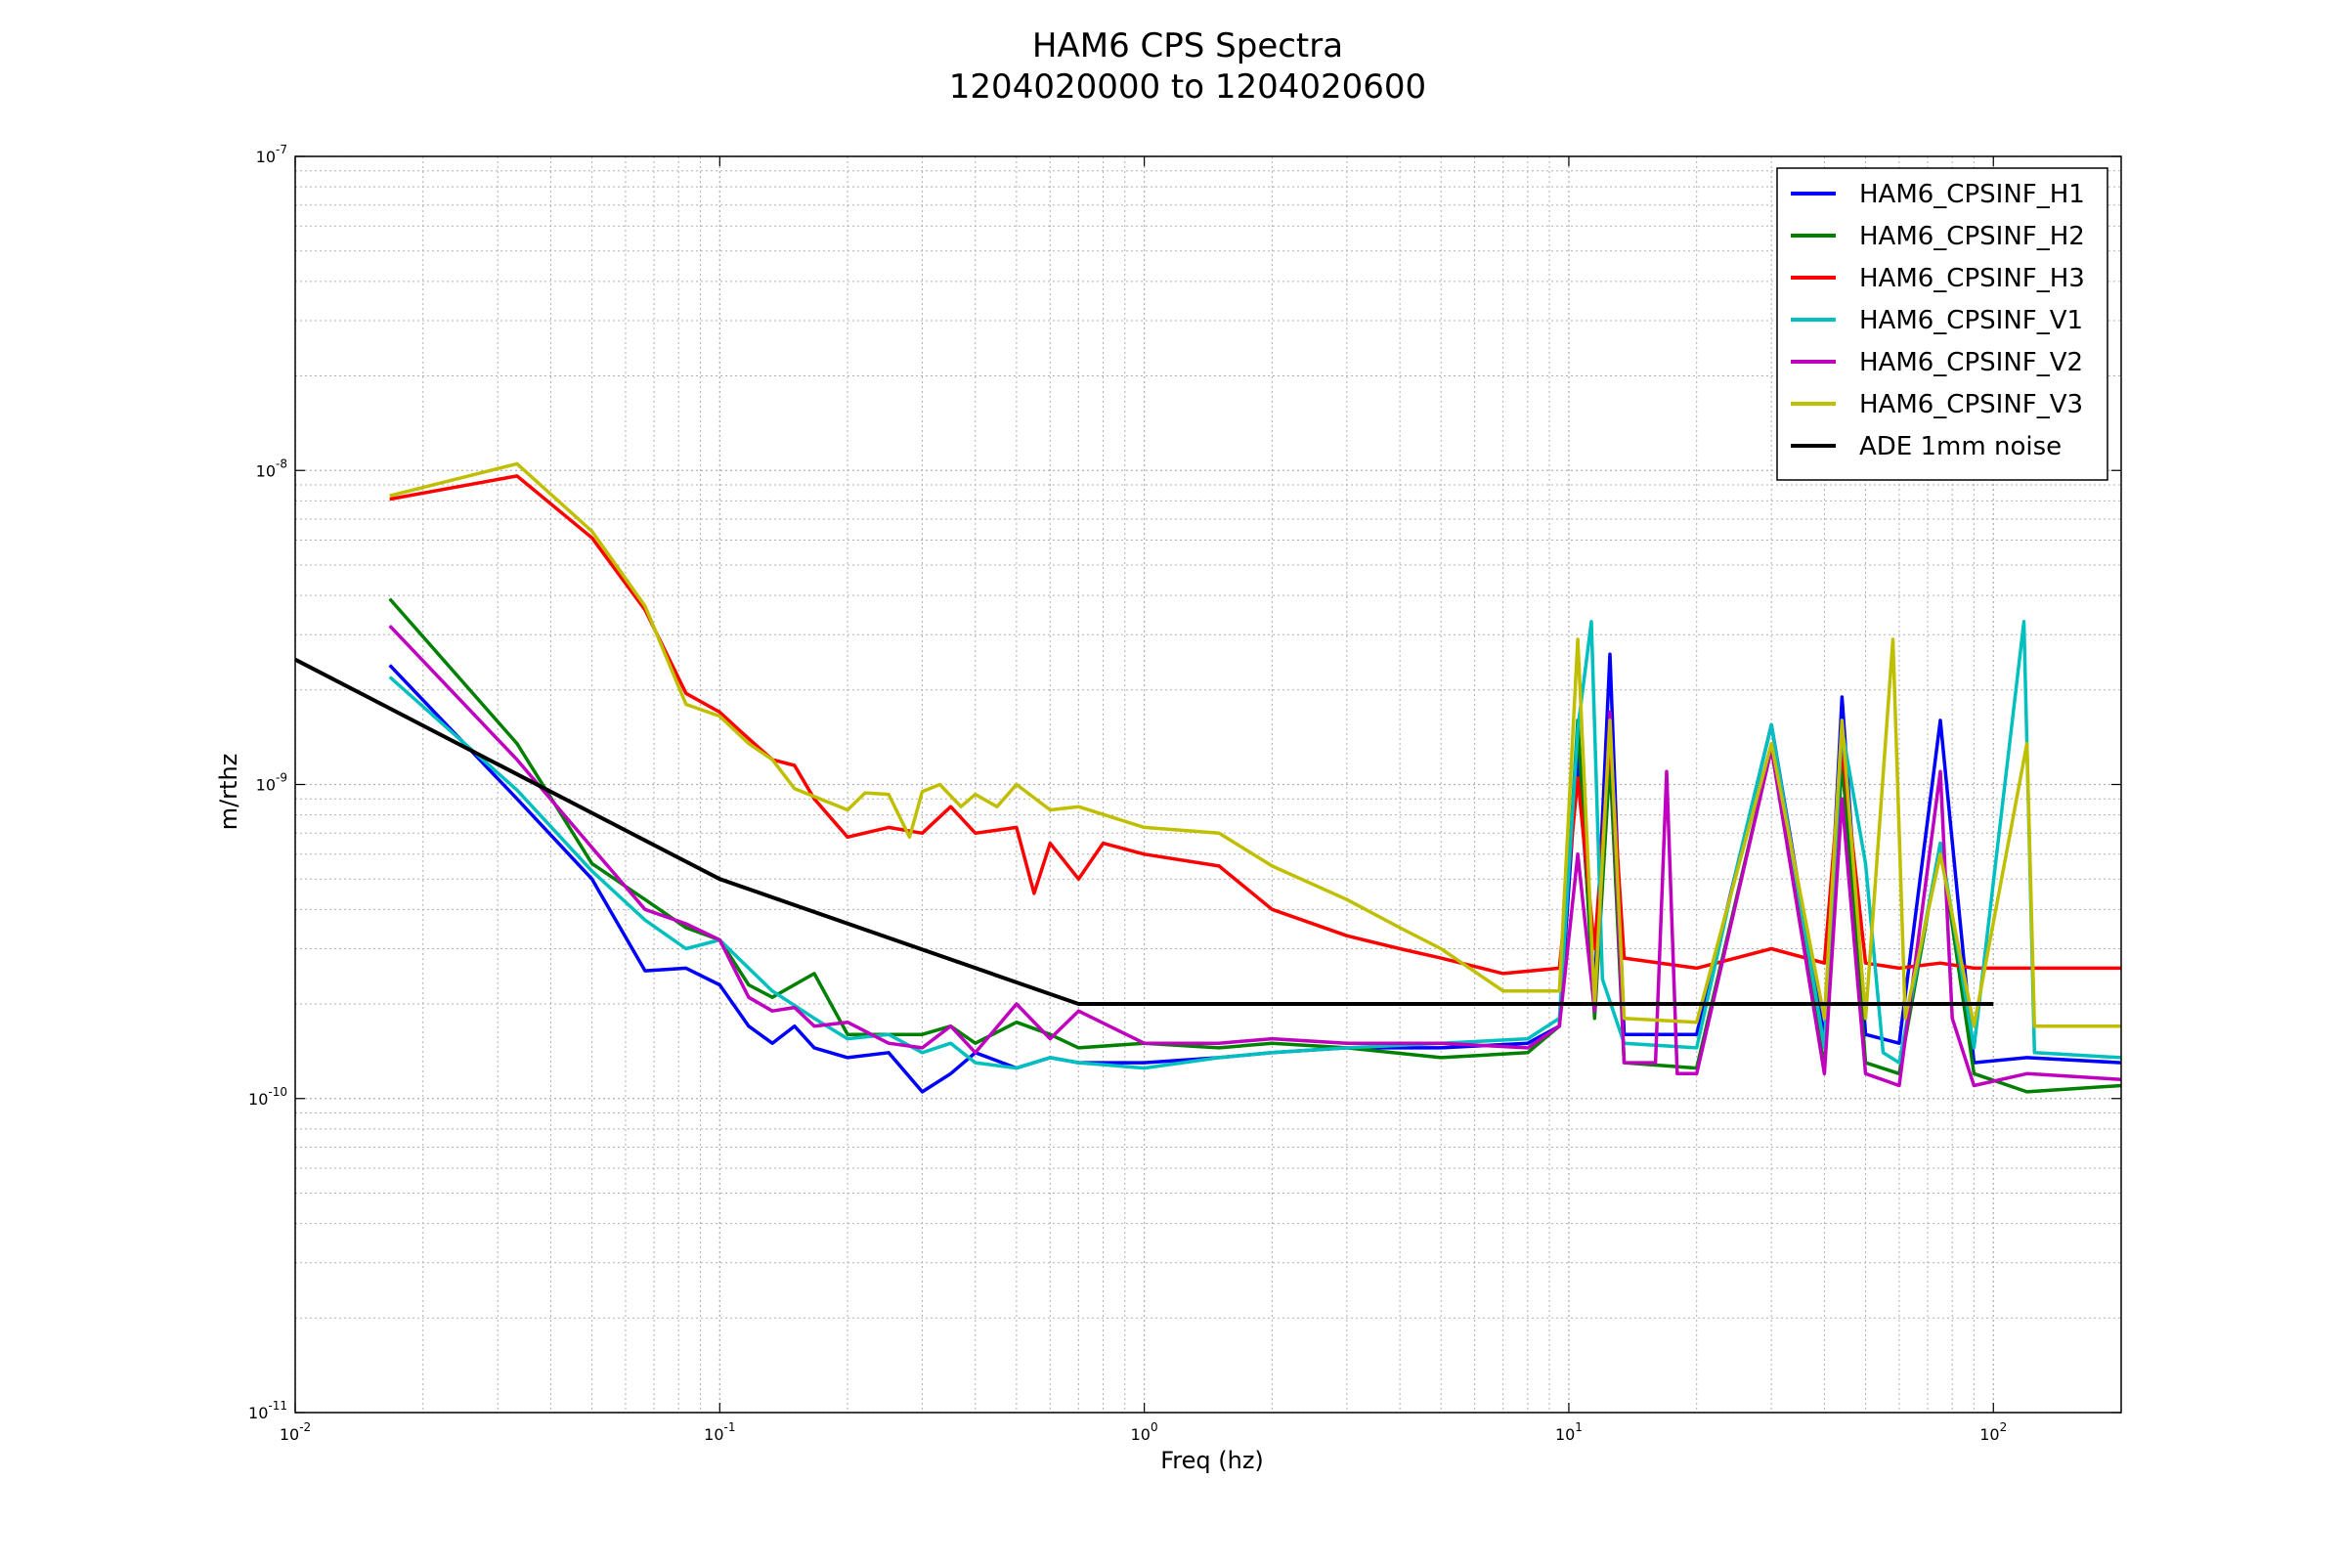 This screenshot has width=2346, height=1568. Describe the element at coordinates (1145, 1432) in the screenshot. I see `x-tick-label: 10⁰` at that location.